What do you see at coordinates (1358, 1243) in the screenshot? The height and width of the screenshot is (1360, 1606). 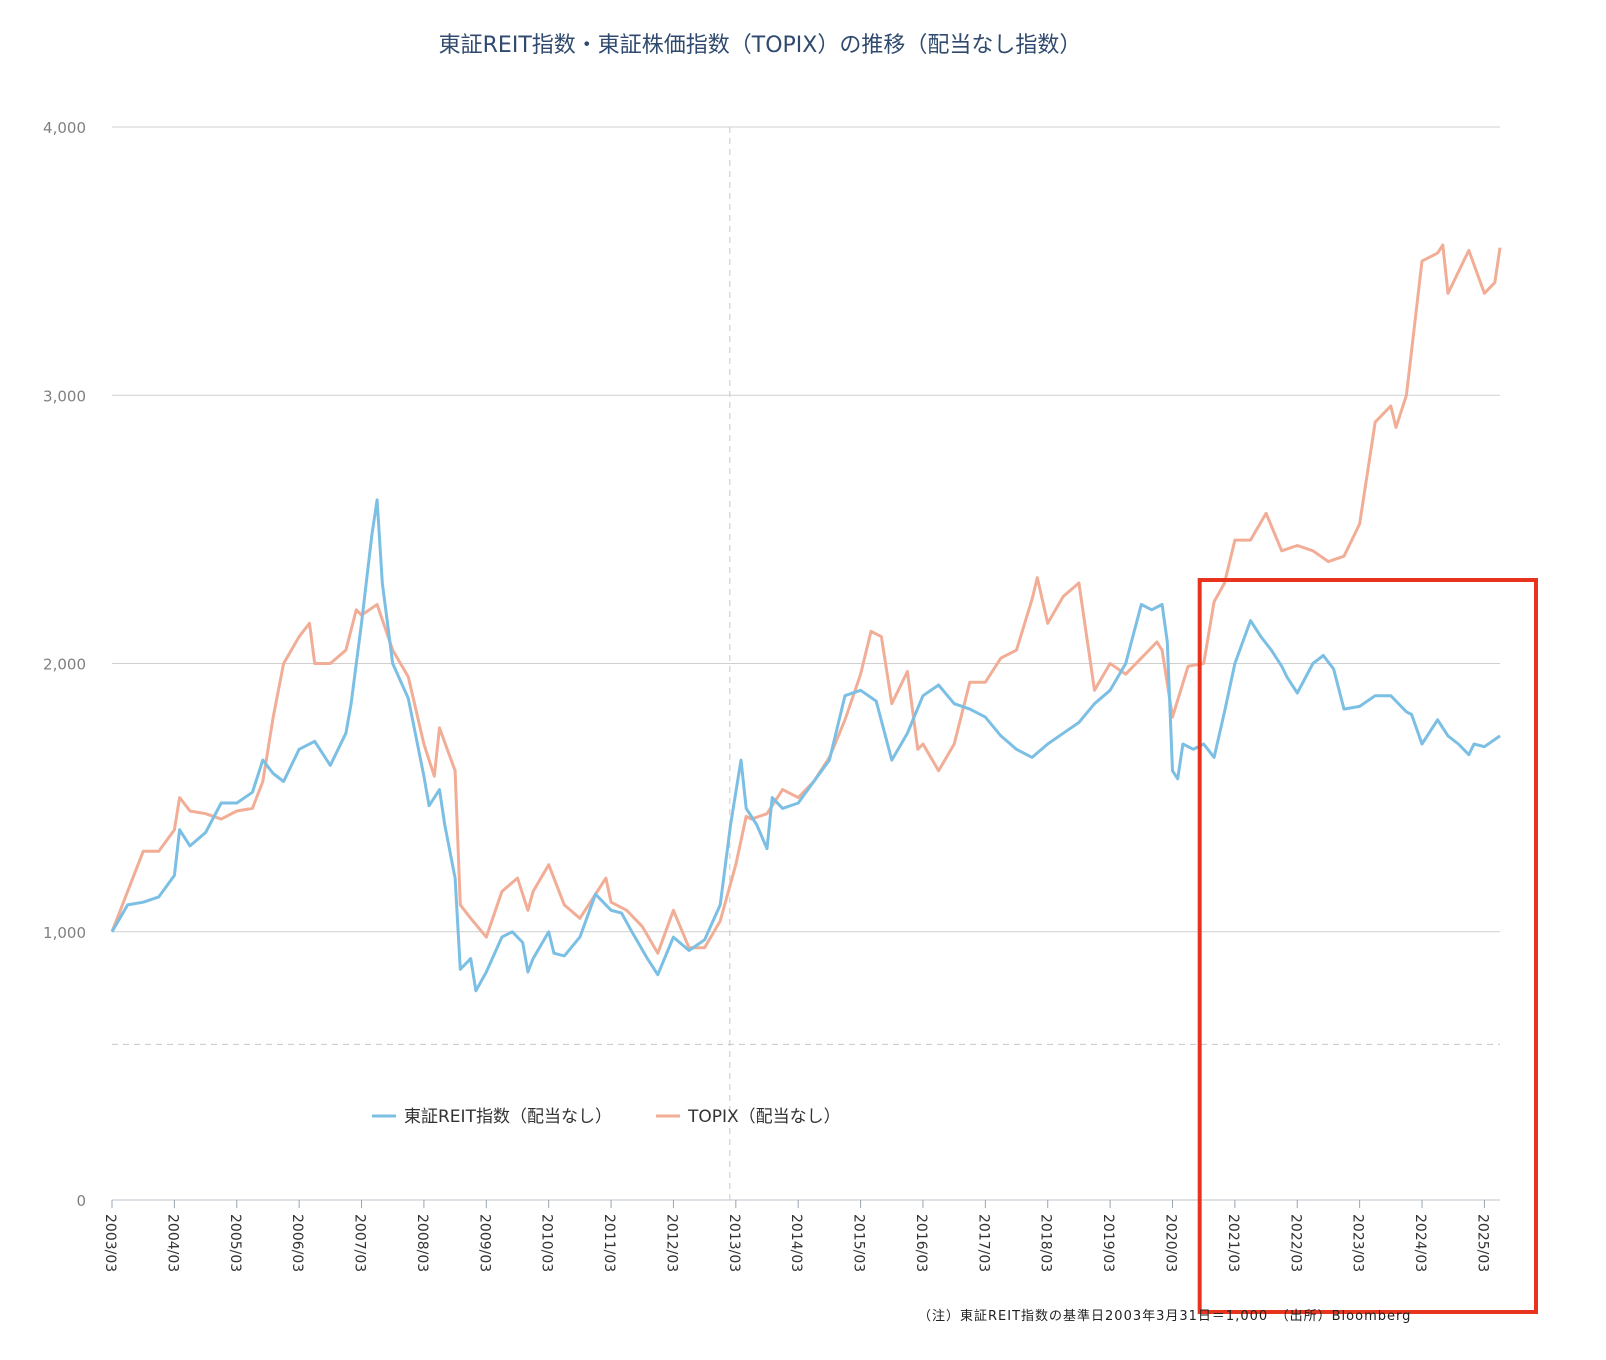 I see `x-tick-label: 2023/03` at bounding box center [1358, 1243].